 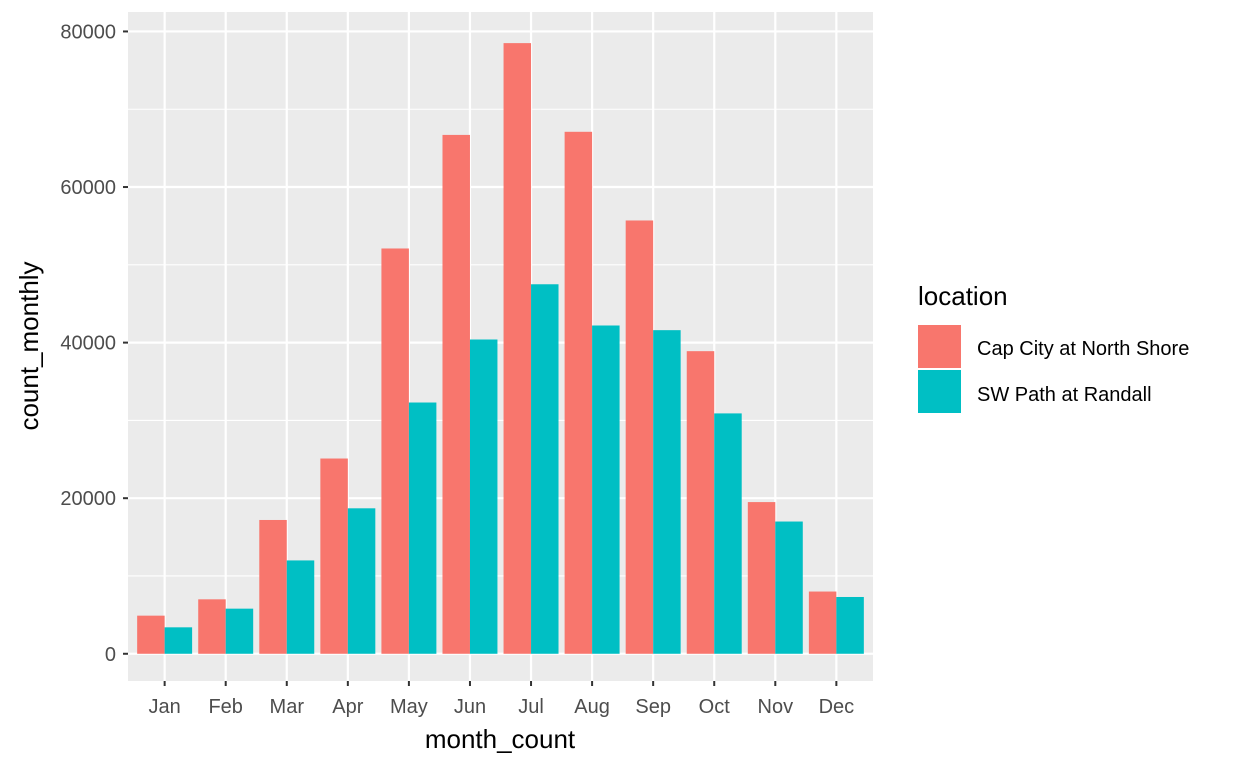 I want to click on x-tick-label: Jan, so click(x=165, y=707).